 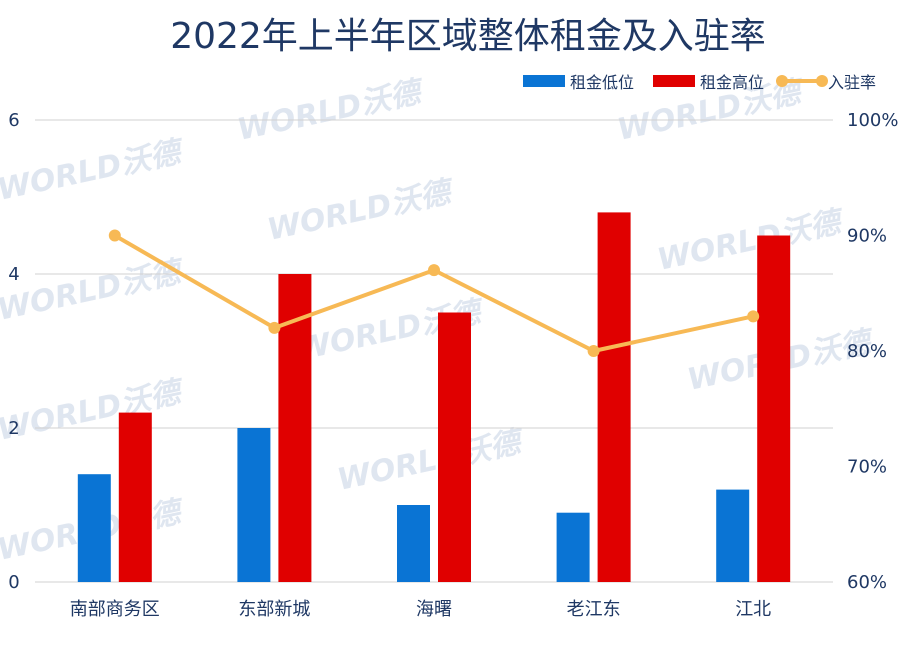 I want to click on left-axis: 0 2 4 6, so click(x=13, y=351).